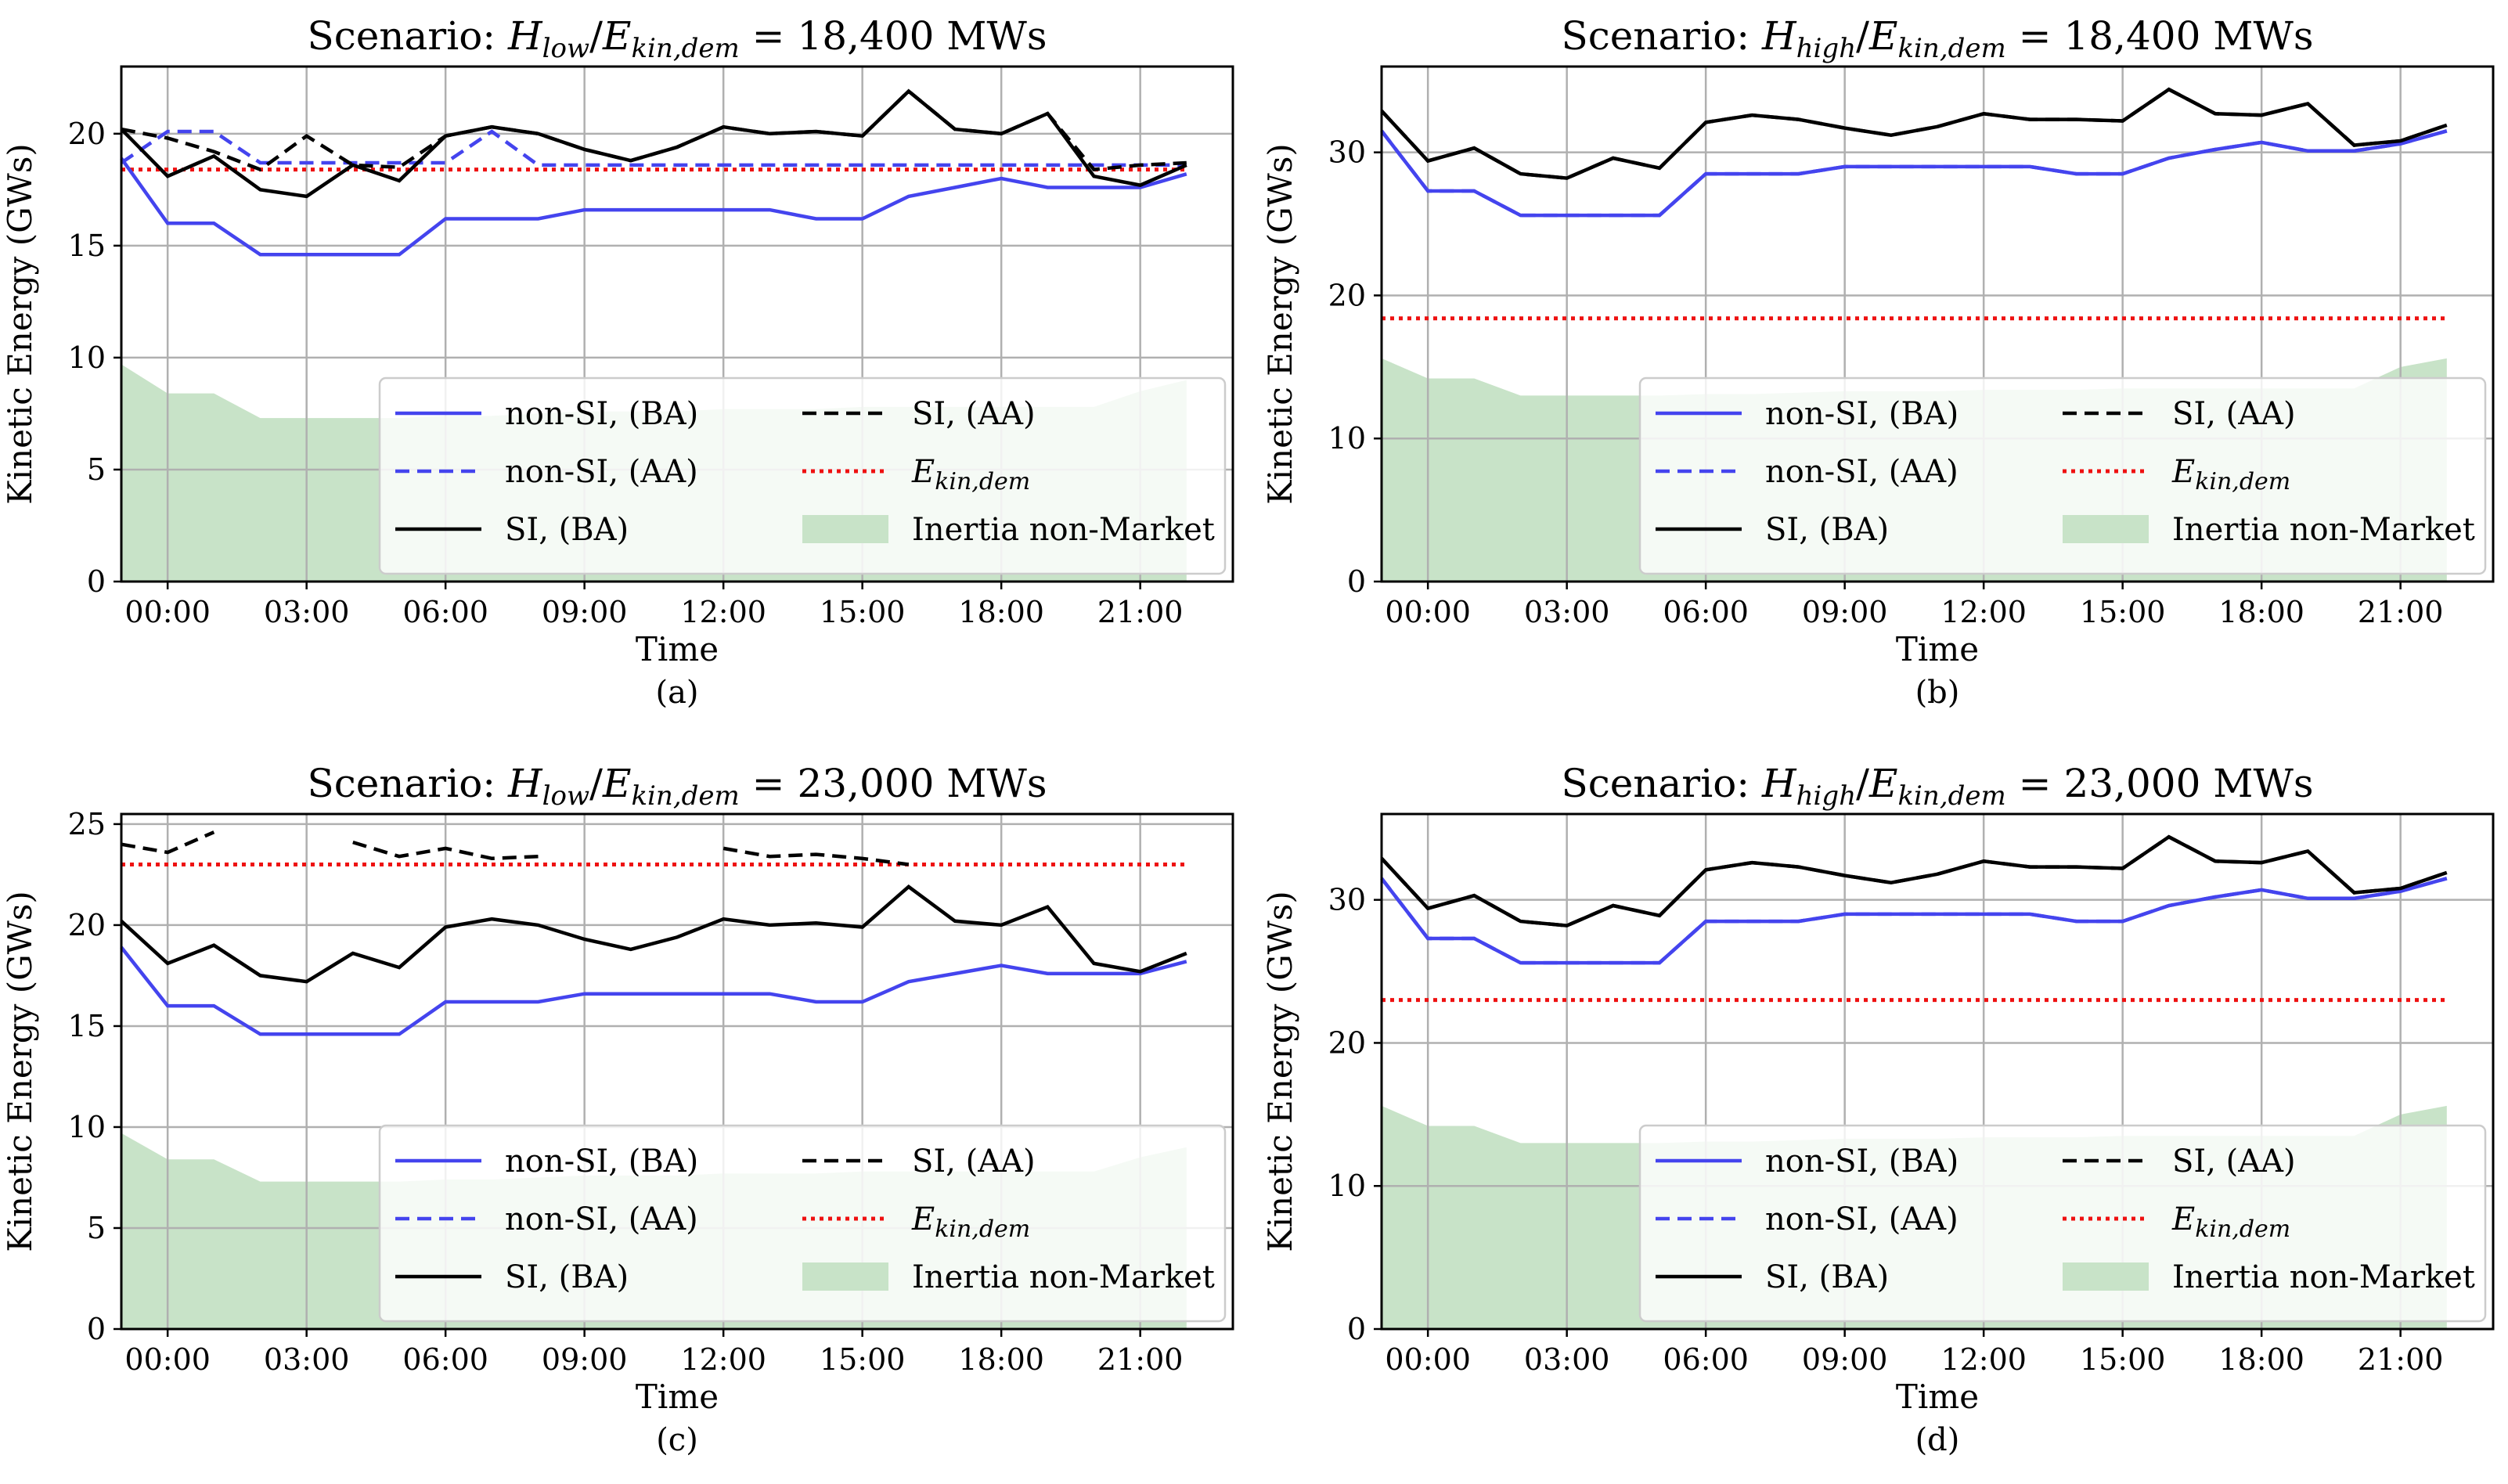 Image resolution: width=2508 pixels, height=1484 pixels. What do you see at coordinates (2160, 36) in the screenshot?
I see `title-value: = 18,400 MWs` at bounding box center [2160, 36].